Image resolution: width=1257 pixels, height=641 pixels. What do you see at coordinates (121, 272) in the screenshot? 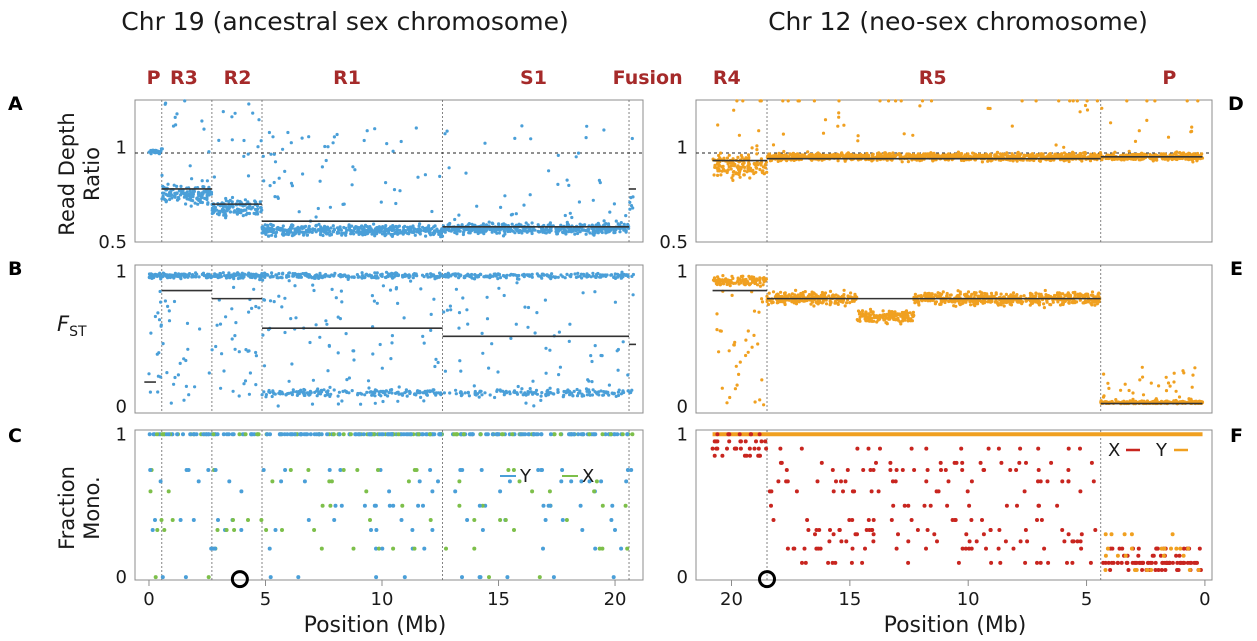
I see `y-tick-label: 1` at bounding box center [121, 272].